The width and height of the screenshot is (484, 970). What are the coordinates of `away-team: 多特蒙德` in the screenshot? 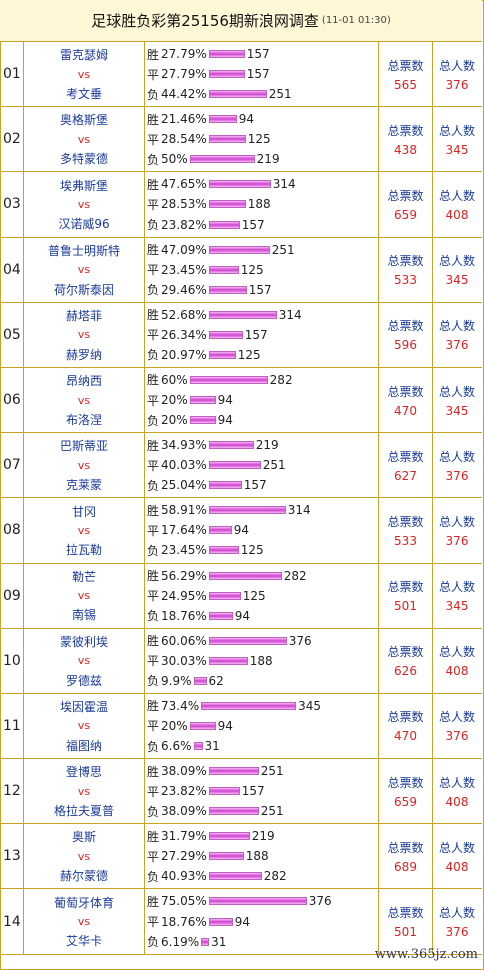 It's located at (83, 159).